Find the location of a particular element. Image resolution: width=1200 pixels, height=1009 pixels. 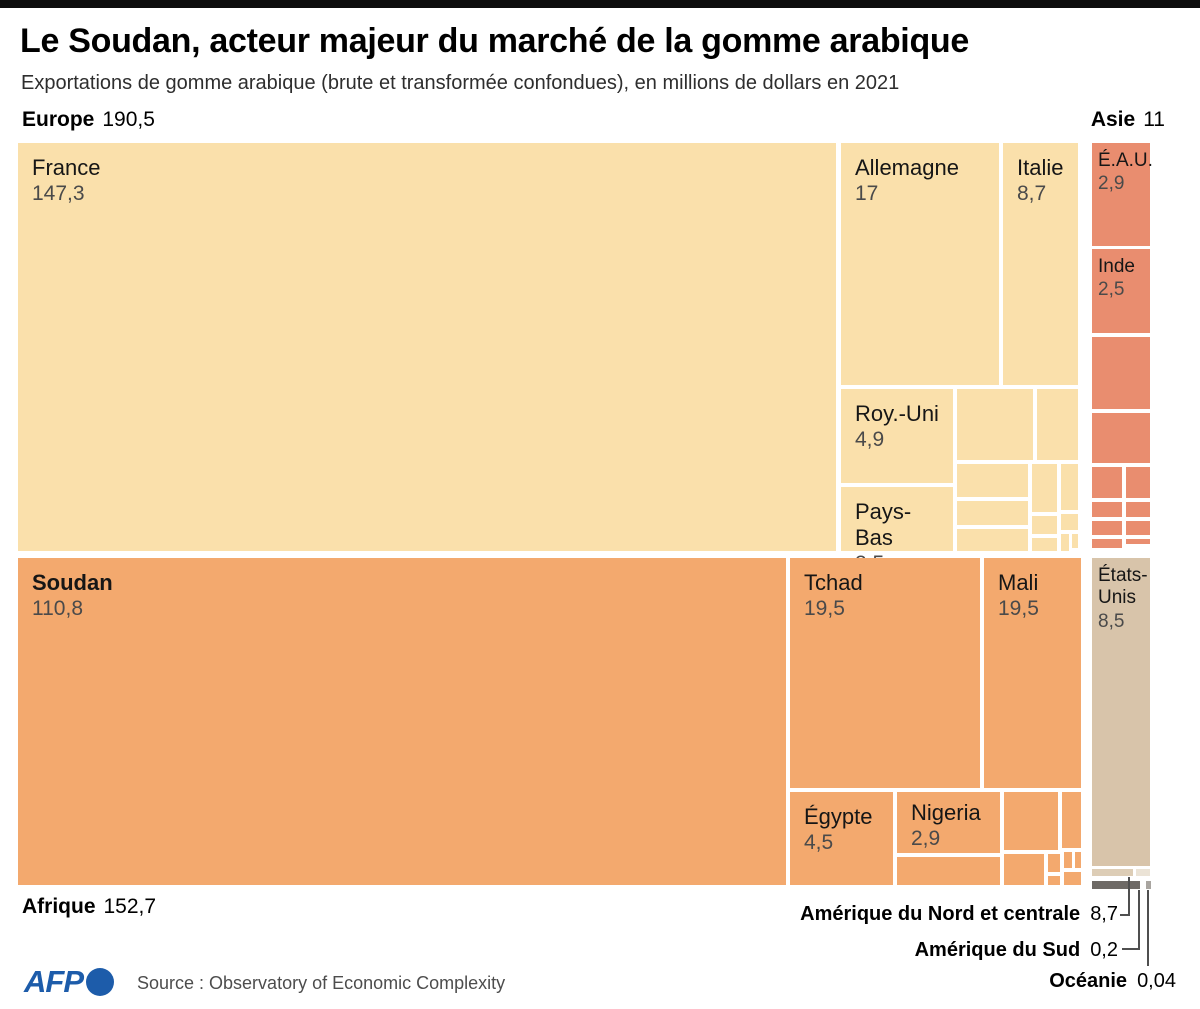

cell-eau: É.A.U. 2,9 is located at coordinates (1122, 194).